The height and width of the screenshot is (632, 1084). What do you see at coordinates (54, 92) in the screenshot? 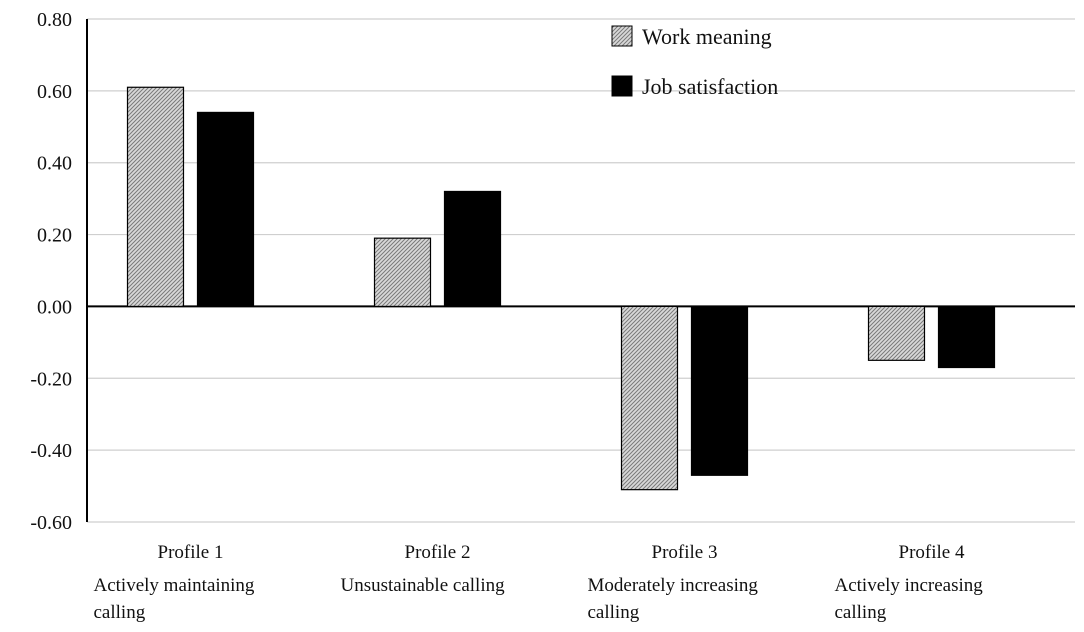
I see `y-tick-label: 0.60` at bounding box center [54, 92].